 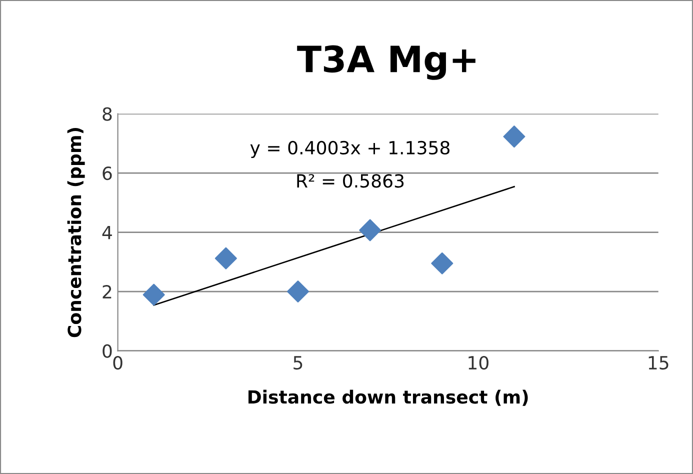 What do you see at coordinates (107, 291) in the screenshot?
I see `y-tick-label: 2` at bounding box center [107, 291].